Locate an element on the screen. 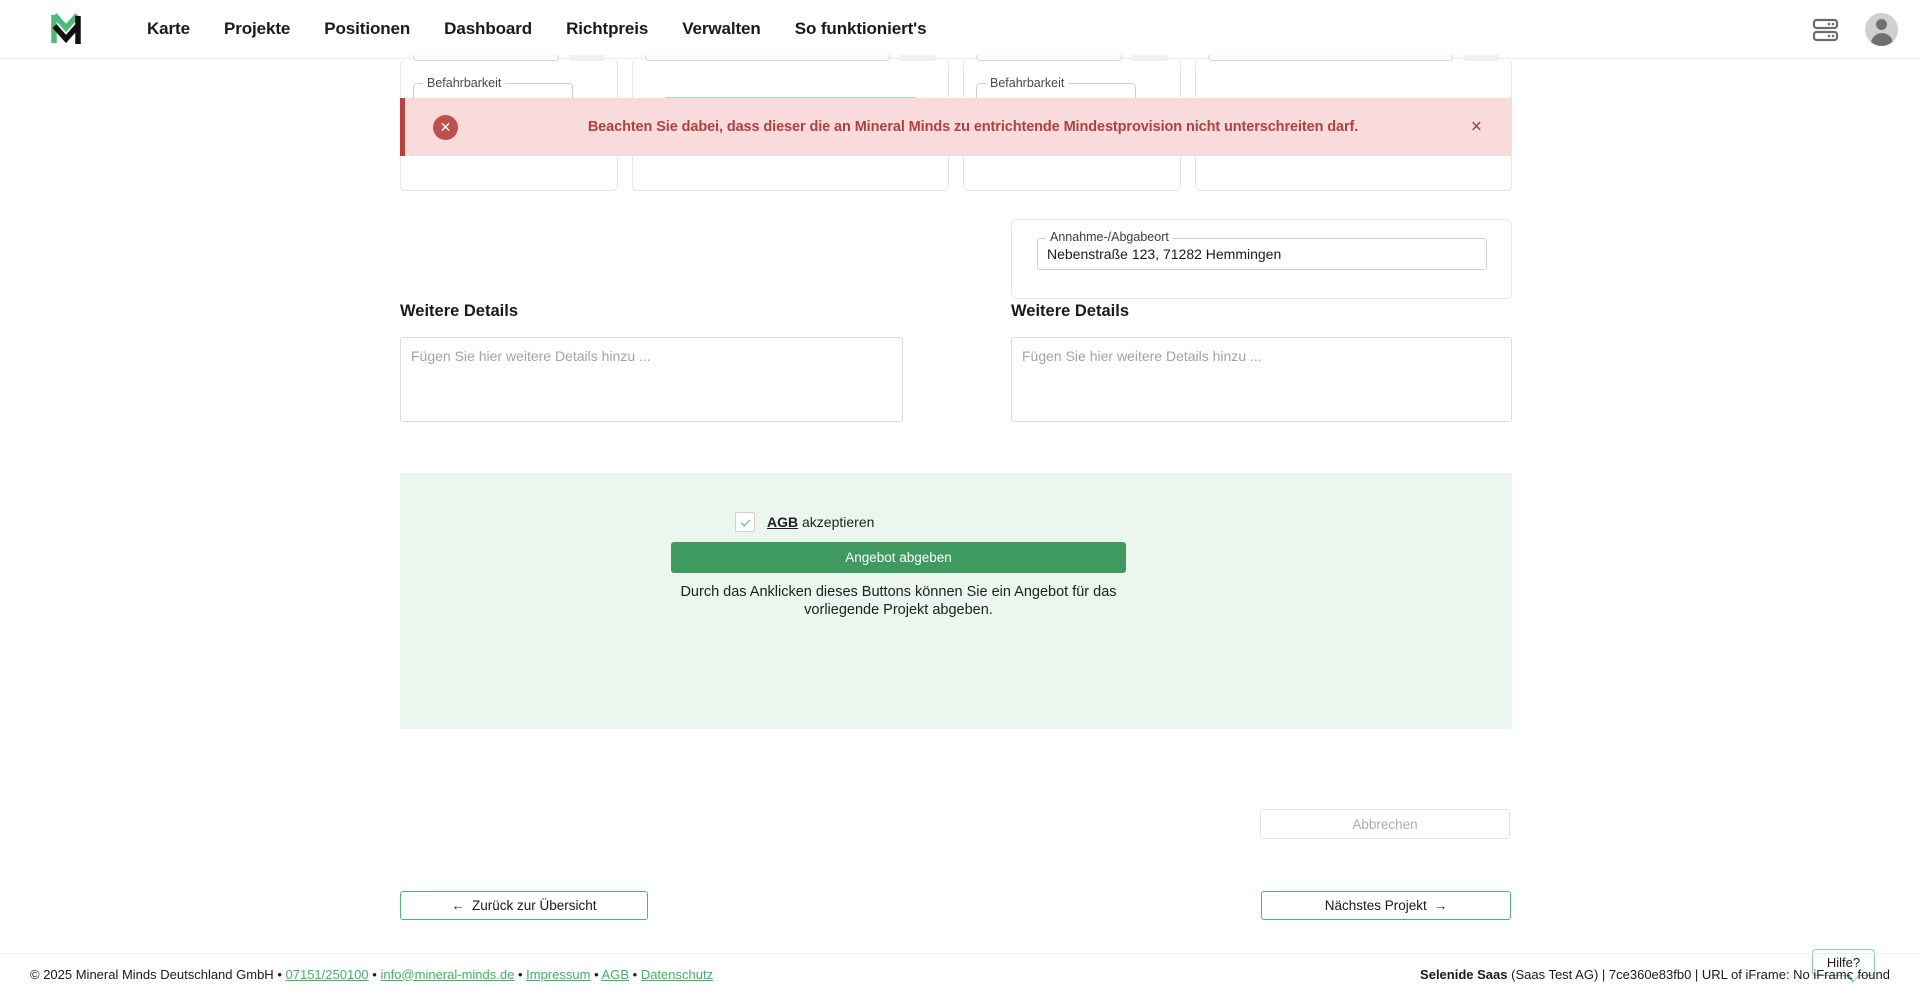 This screenshot has width=1920, height=994. arrow-left-icon: ← is located at coordinates (458, 905).